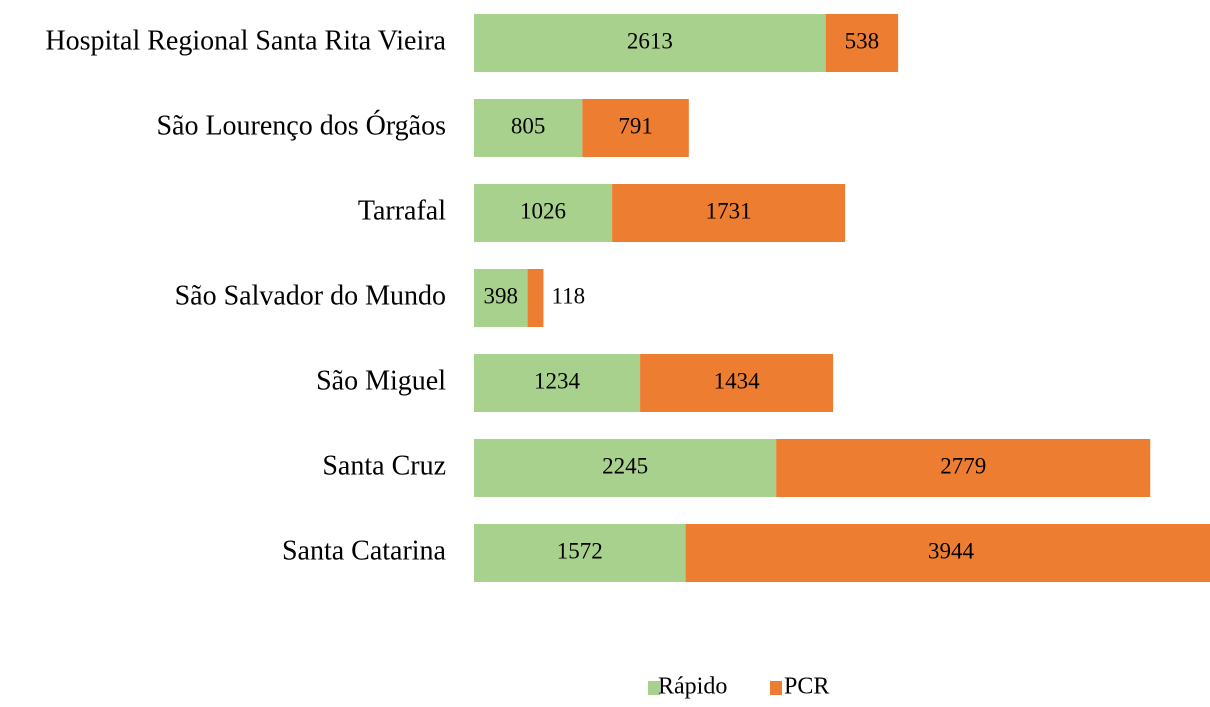  Describe the element at coordinates (806, 687) in the screenshot. I see `legend-label: PCR` at that location.